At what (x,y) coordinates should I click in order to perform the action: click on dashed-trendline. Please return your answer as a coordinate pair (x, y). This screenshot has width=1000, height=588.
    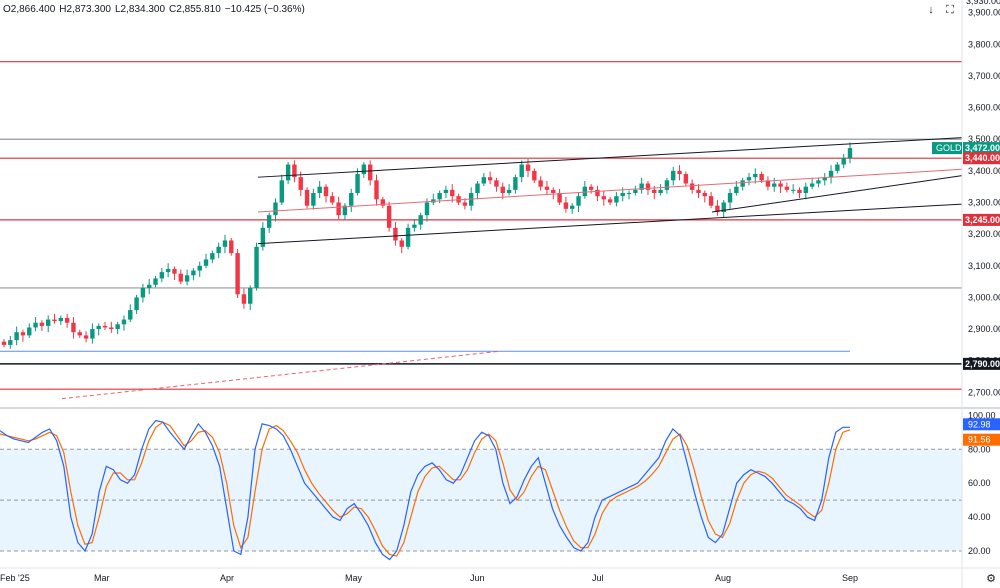
    Looking at the image, I should click on (281, 375).